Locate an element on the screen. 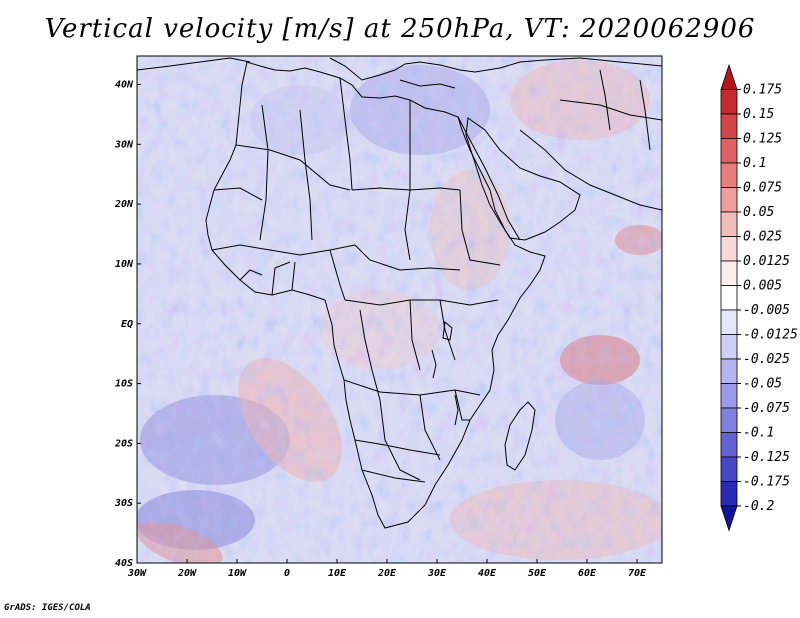 This screenshot has width=800, height=618. lat-tick-label: 30S is located at coordinates (123, 503).